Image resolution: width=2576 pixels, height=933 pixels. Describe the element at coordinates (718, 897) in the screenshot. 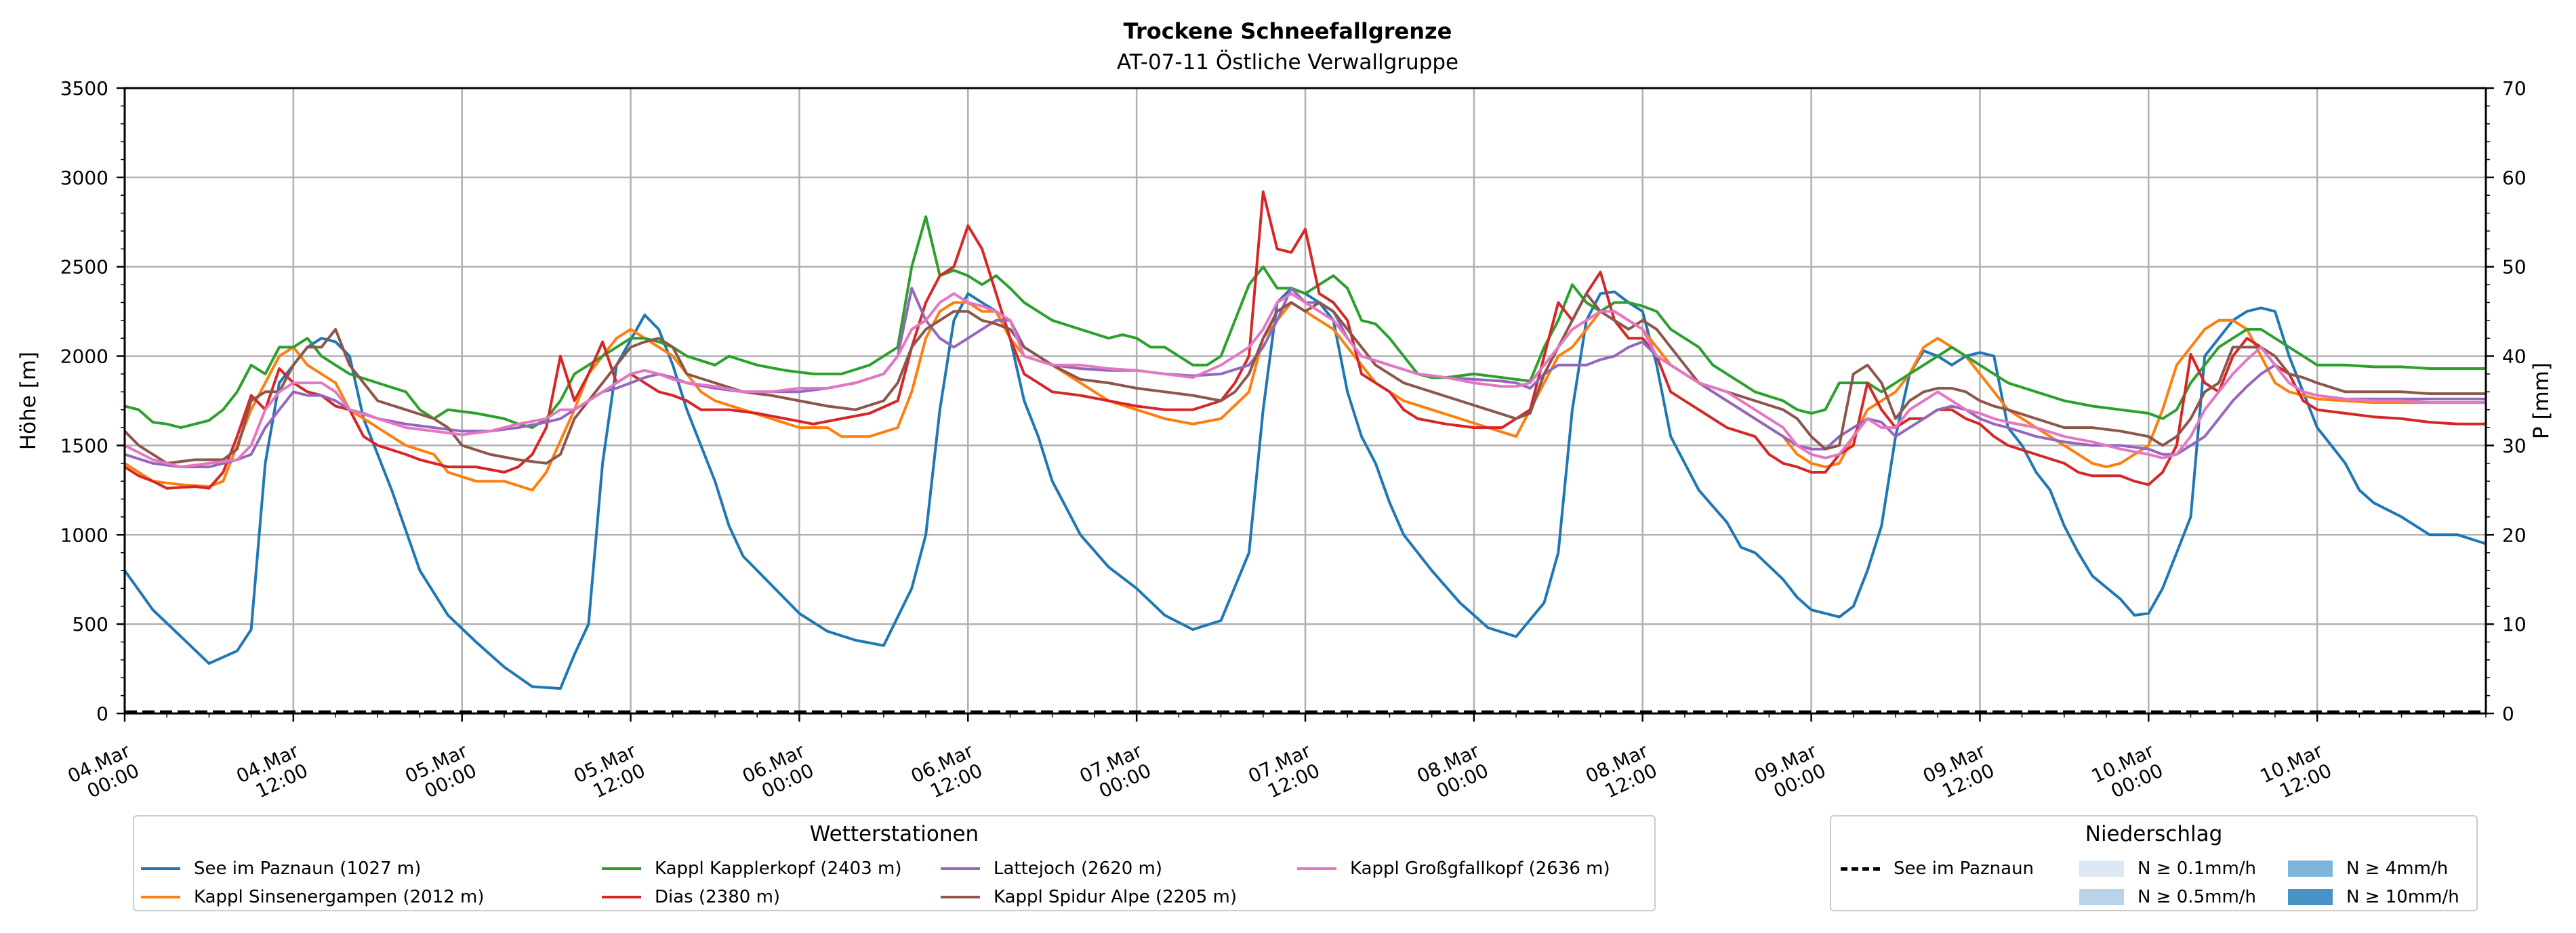

I see `legend-station-label: Dias (2380 m)` at that location.